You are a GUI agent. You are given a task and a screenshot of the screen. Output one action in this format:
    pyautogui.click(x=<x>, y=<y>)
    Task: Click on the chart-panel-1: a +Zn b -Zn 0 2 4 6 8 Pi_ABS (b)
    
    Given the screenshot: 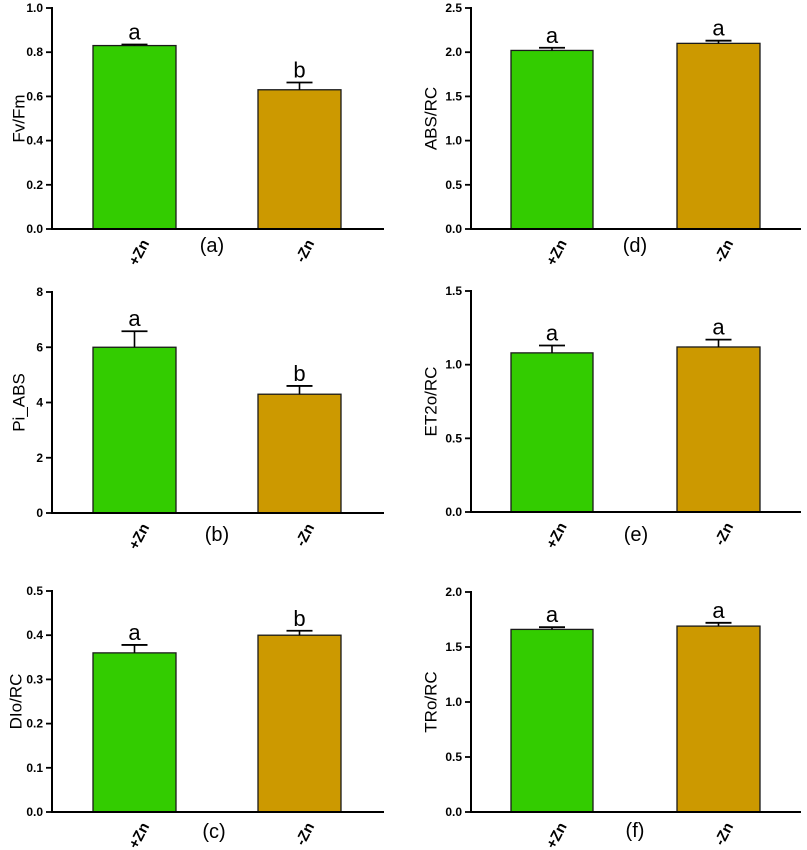 What is the action you would take?
    pyautogui.click(x=196, y=419)
    